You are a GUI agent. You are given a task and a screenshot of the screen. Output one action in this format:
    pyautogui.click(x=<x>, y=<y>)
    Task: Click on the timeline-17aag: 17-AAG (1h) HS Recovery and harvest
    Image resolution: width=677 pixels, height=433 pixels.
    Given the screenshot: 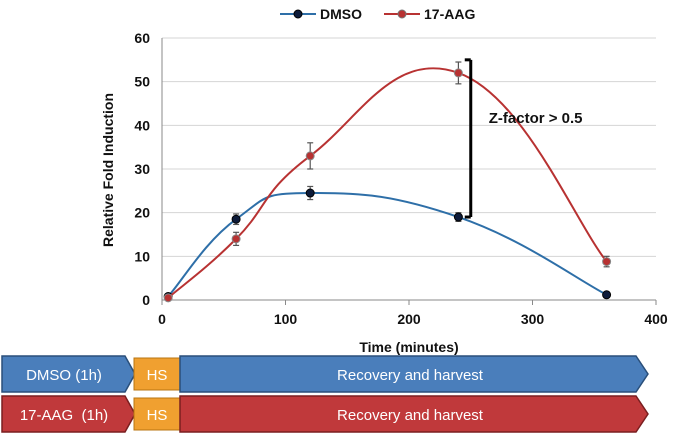 What is the action you would take?
    pyautogui.click(x=325, y=414)
    